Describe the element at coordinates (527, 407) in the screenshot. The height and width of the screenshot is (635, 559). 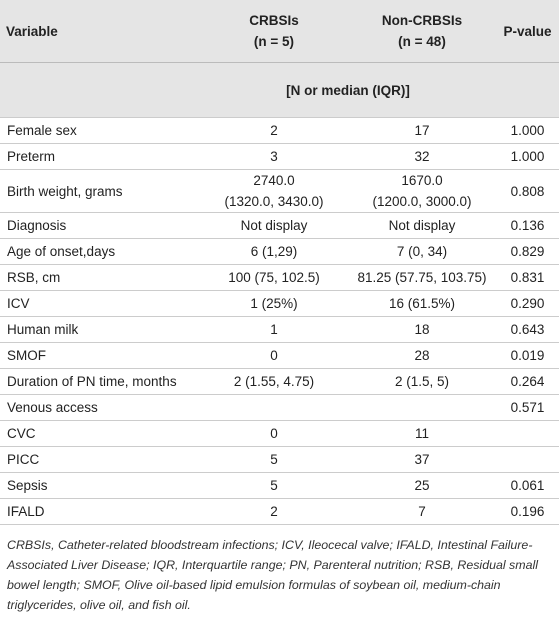
I see `cell: 0.571` at that location.